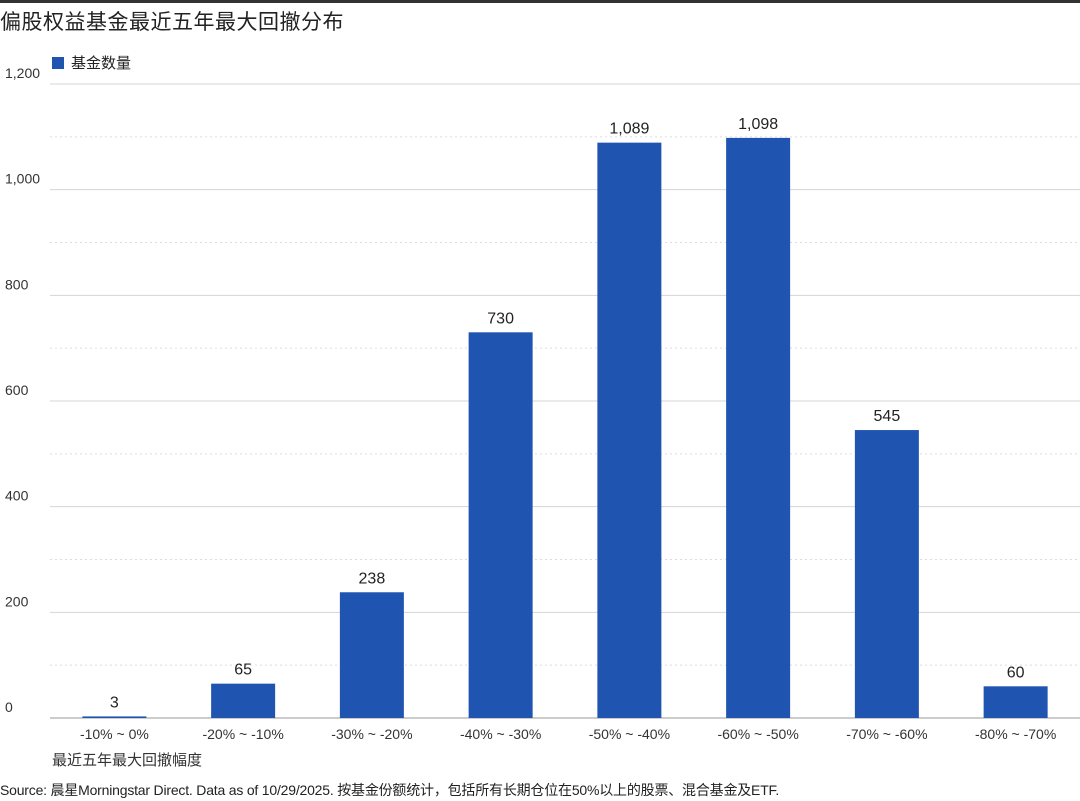  Describe the element at coordinates (114, 702) in the screenshot. I see `data-label: 3` at that location.